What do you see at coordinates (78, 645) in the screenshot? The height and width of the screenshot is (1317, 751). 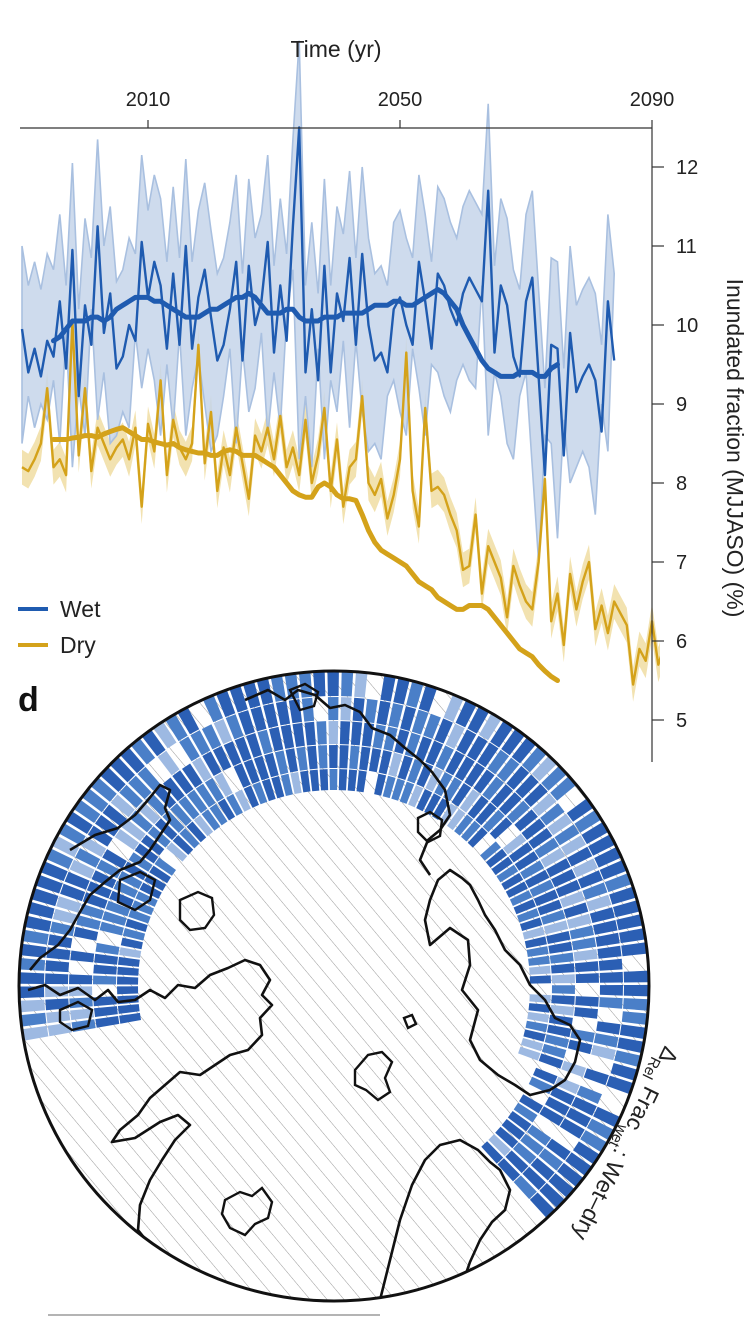 I see `legend-label-dry: Dry` at bounding box center [78, 645].